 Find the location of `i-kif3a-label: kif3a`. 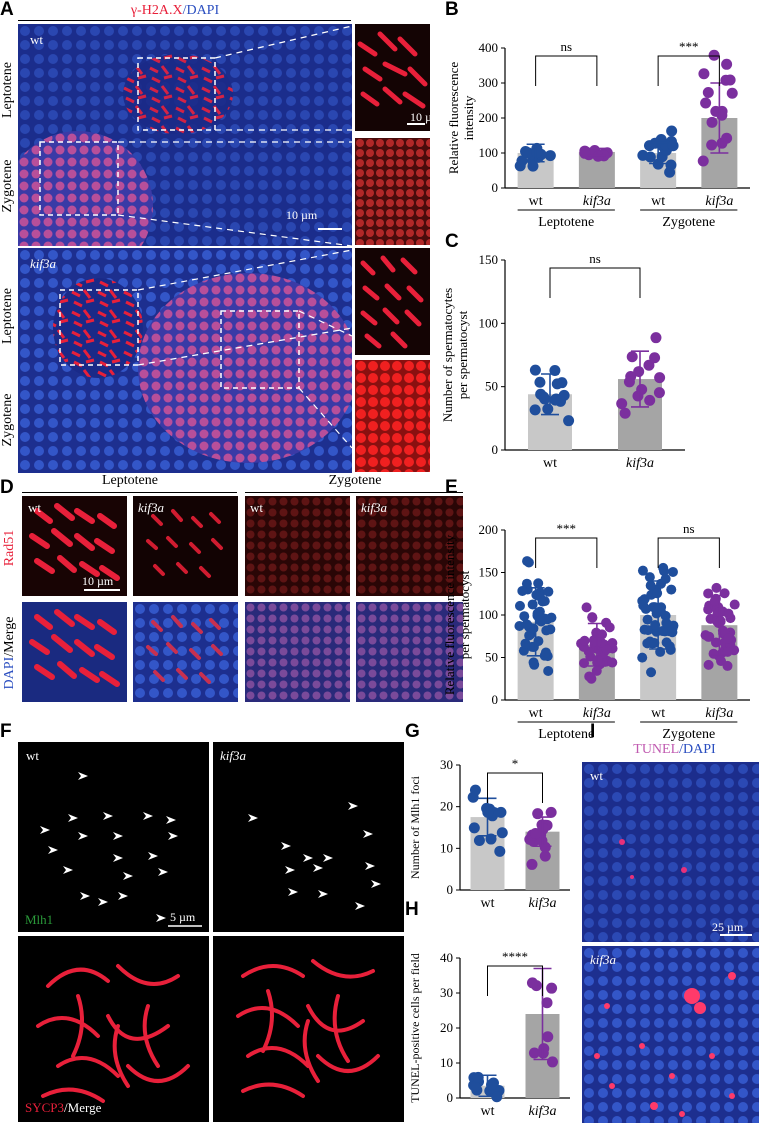

i-kif3a-label: kif3a is located at coordinates (603, 959).